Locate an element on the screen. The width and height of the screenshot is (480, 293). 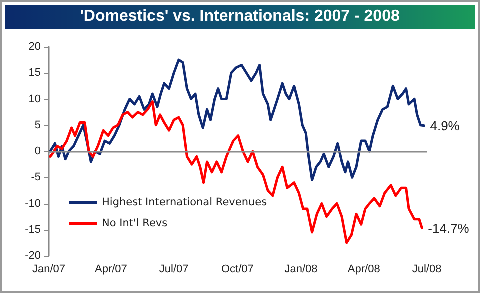
y-tick-label: 20 is located at coordinates (34, 47).